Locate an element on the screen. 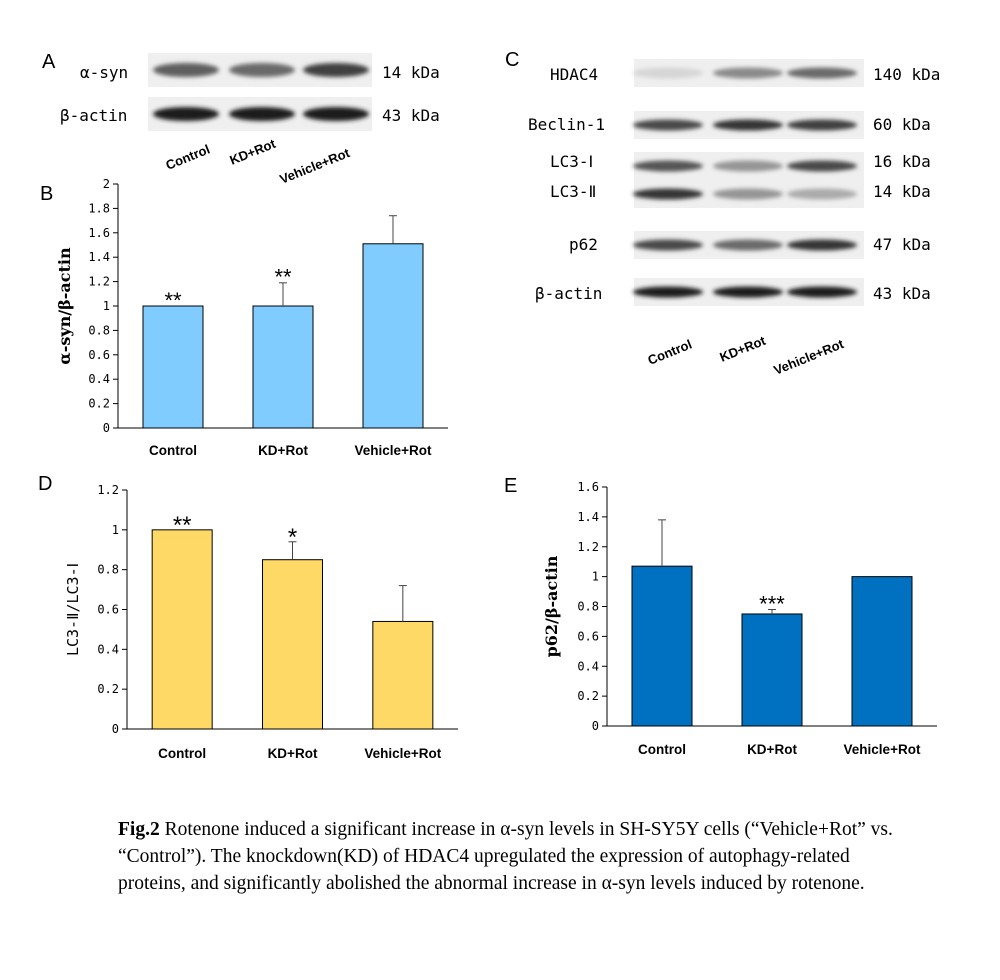  chart-d-ytick-label-4: 0.8 is located at coordinates (108, 570).